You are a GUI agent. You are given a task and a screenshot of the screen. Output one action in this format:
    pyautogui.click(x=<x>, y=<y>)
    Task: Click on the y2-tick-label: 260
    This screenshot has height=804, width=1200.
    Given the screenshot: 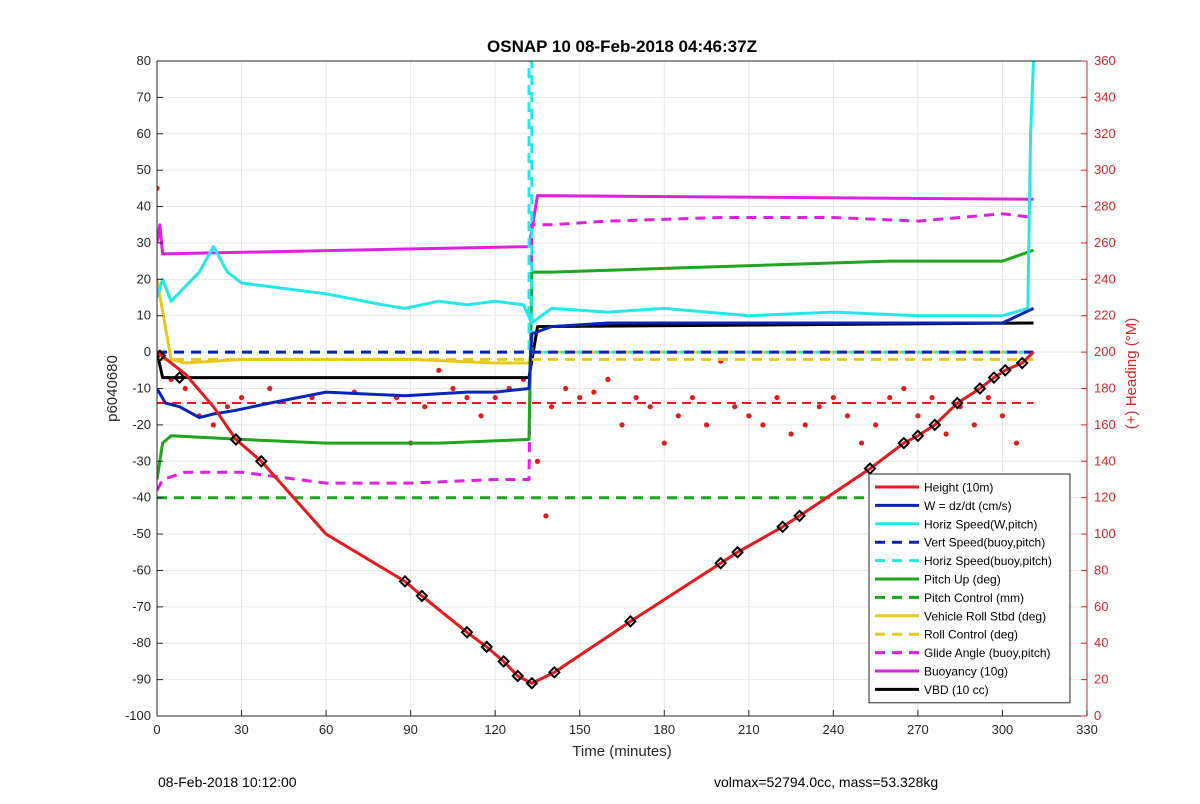 What is the action you would take?
    pyautogui.click(x=1105, y=242)
    